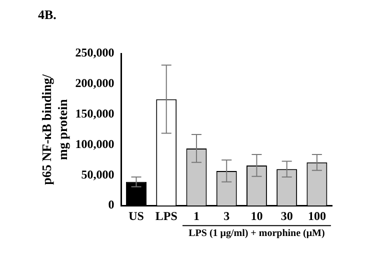 The image size is (390, 266). Describe the element at coordinates (256, 234) in the screenshot. I see `x-axis-title: LPS (1 μg/ml) + morphine (μM)` at that location.